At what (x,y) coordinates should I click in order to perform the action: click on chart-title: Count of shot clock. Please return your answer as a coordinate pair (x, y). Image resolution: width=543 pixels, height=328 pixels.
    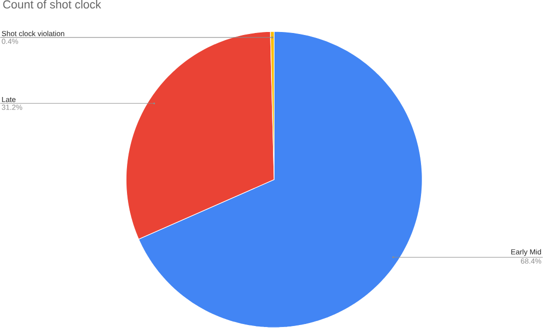
    Looking at the image, I should click on (52, 4).